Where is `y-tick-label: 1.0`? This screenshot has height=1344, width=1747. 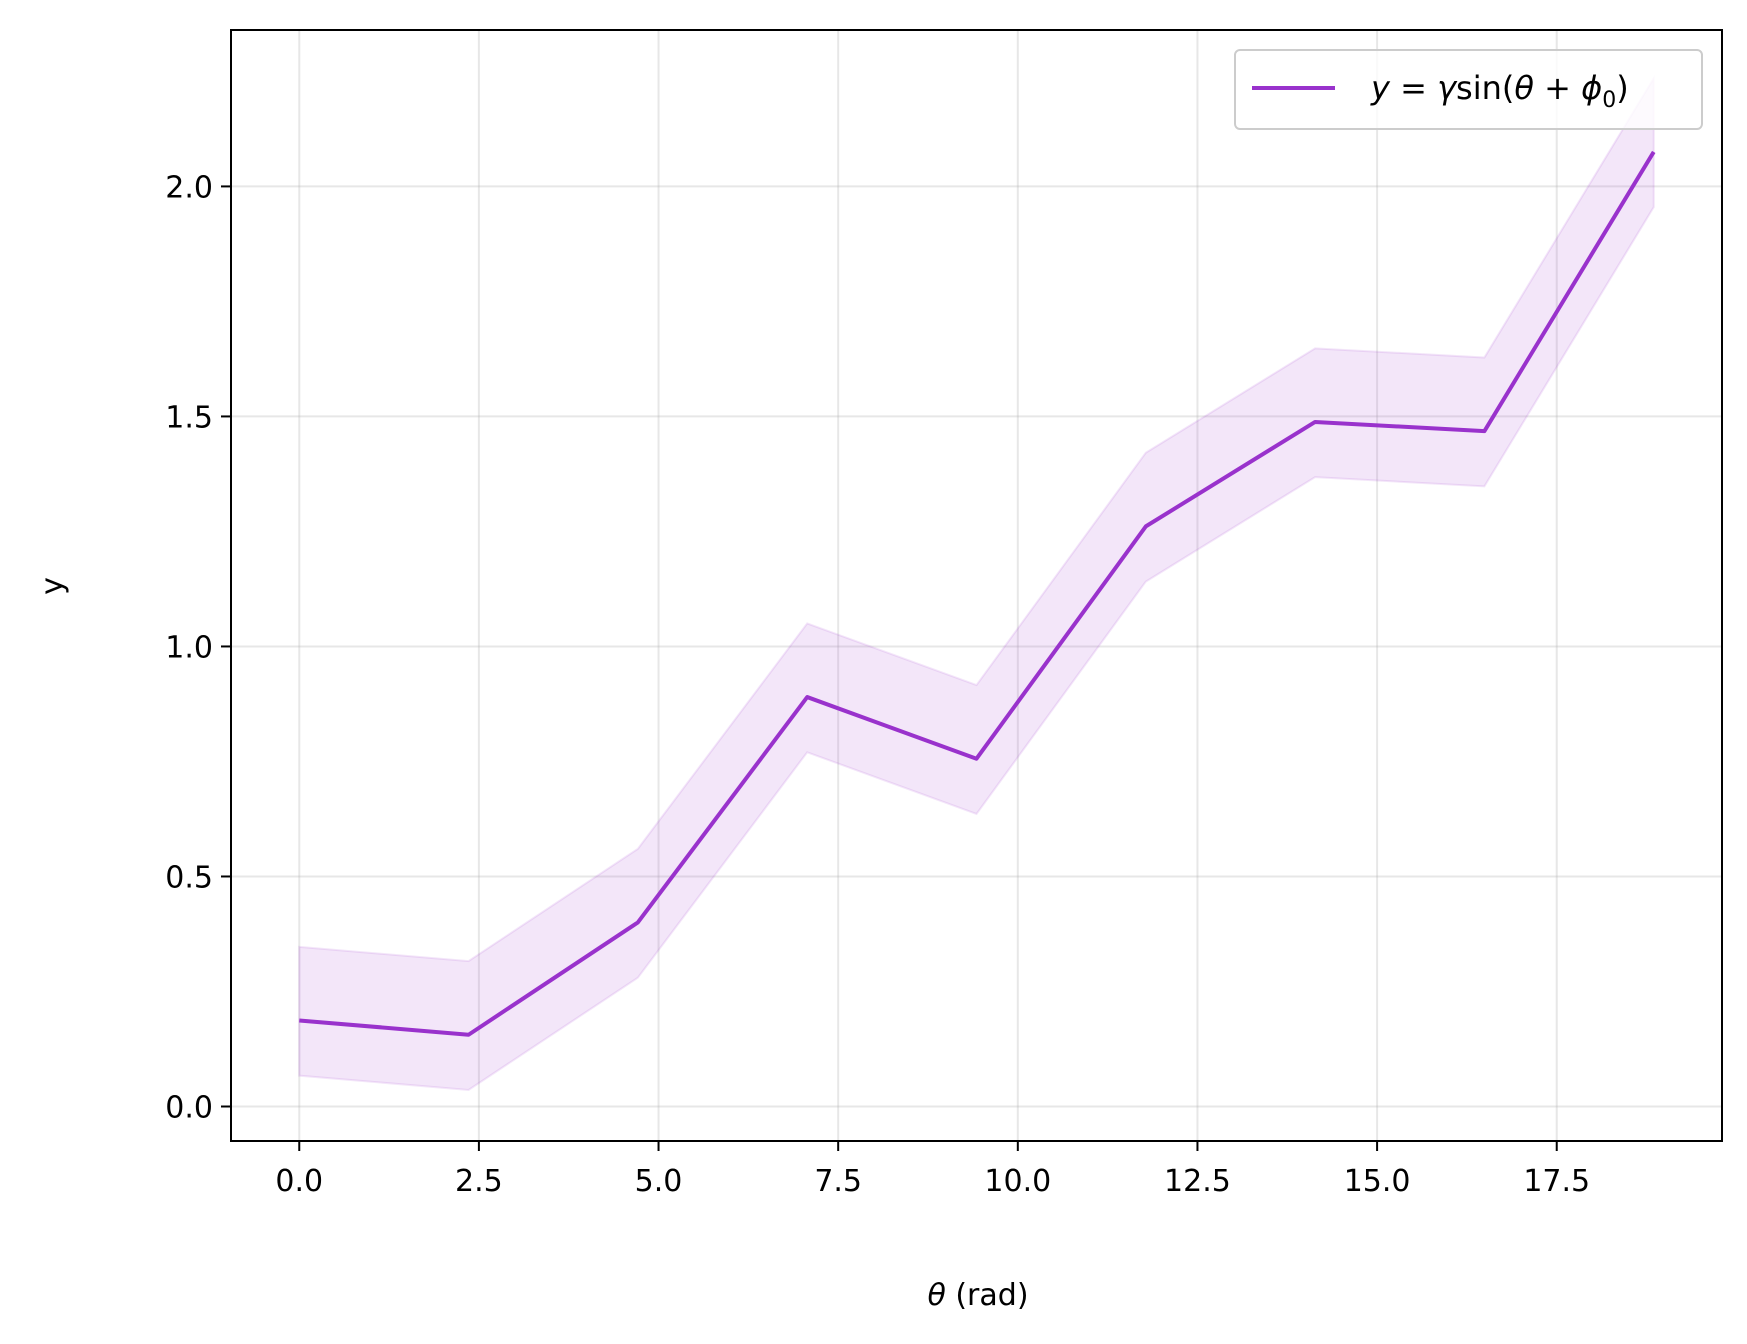 y-tick-label: 1.0 is located at coordinates (189, 647).